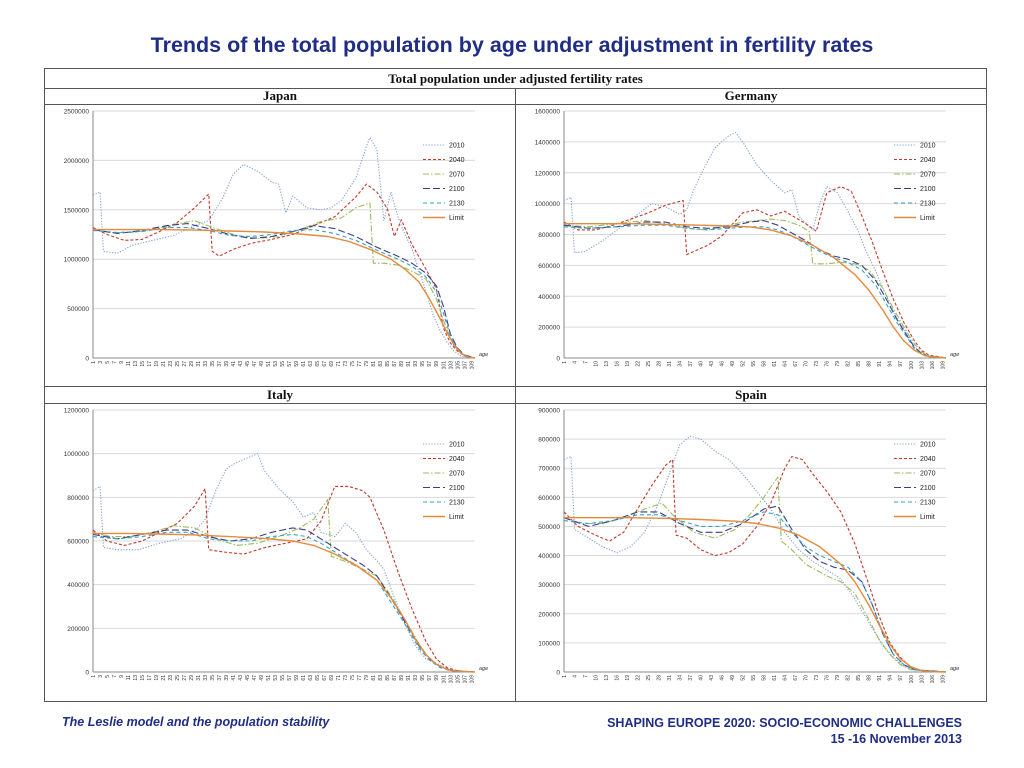  What do you see at coordinates (77, 161) in the screenshot?
I see `y-tick-label: 2000000` at bounding box center [77, 161].